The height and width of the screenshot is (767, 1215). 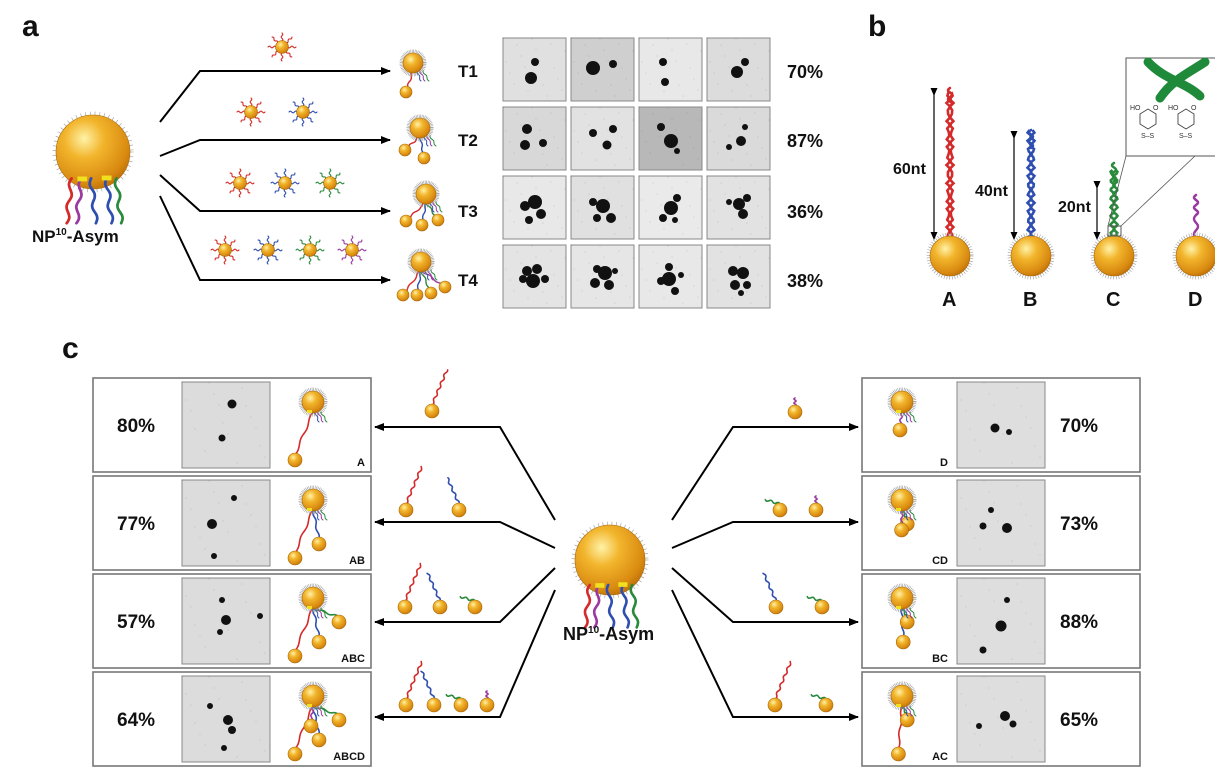 I want to click on added-particles-left, so click(x=446, y=541).